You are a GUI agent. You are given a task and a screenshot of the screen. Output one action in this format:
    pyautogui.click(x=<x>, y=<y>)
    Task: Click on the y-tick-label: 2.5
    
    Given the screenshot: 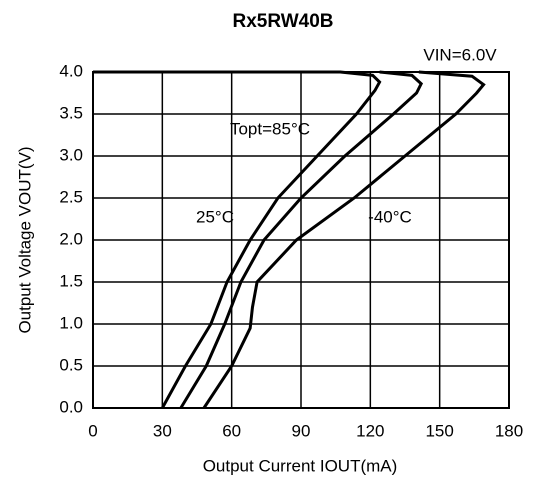 What is the action you would take?
    pyautogui.click(x=71, y=196)
    